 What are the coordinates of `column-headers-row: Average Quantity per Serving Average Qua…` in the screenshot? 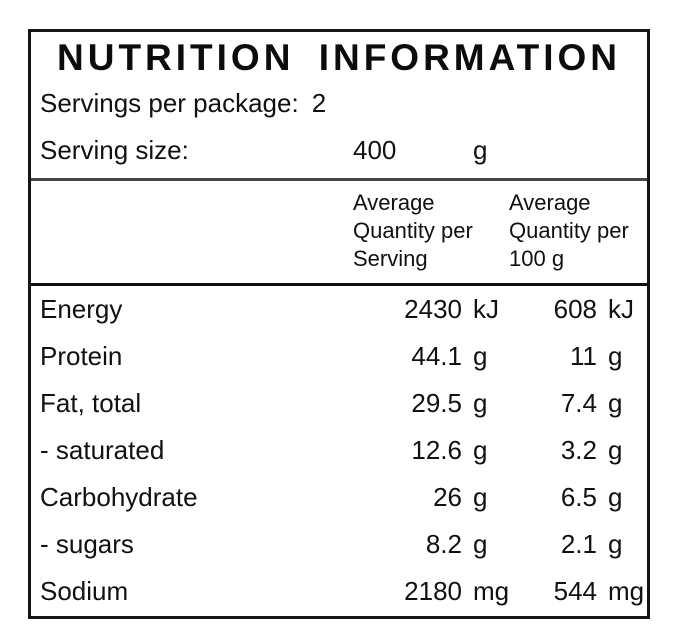 It's located at (339, 232).